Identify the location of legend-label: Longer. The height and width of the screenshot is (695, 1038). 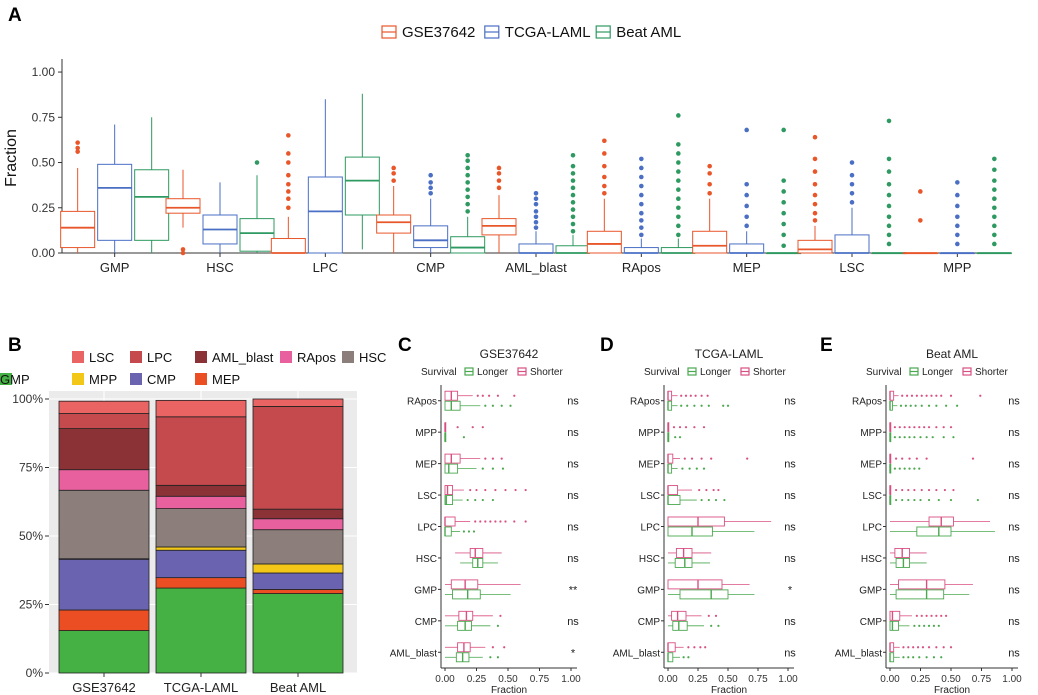
(493, 372).